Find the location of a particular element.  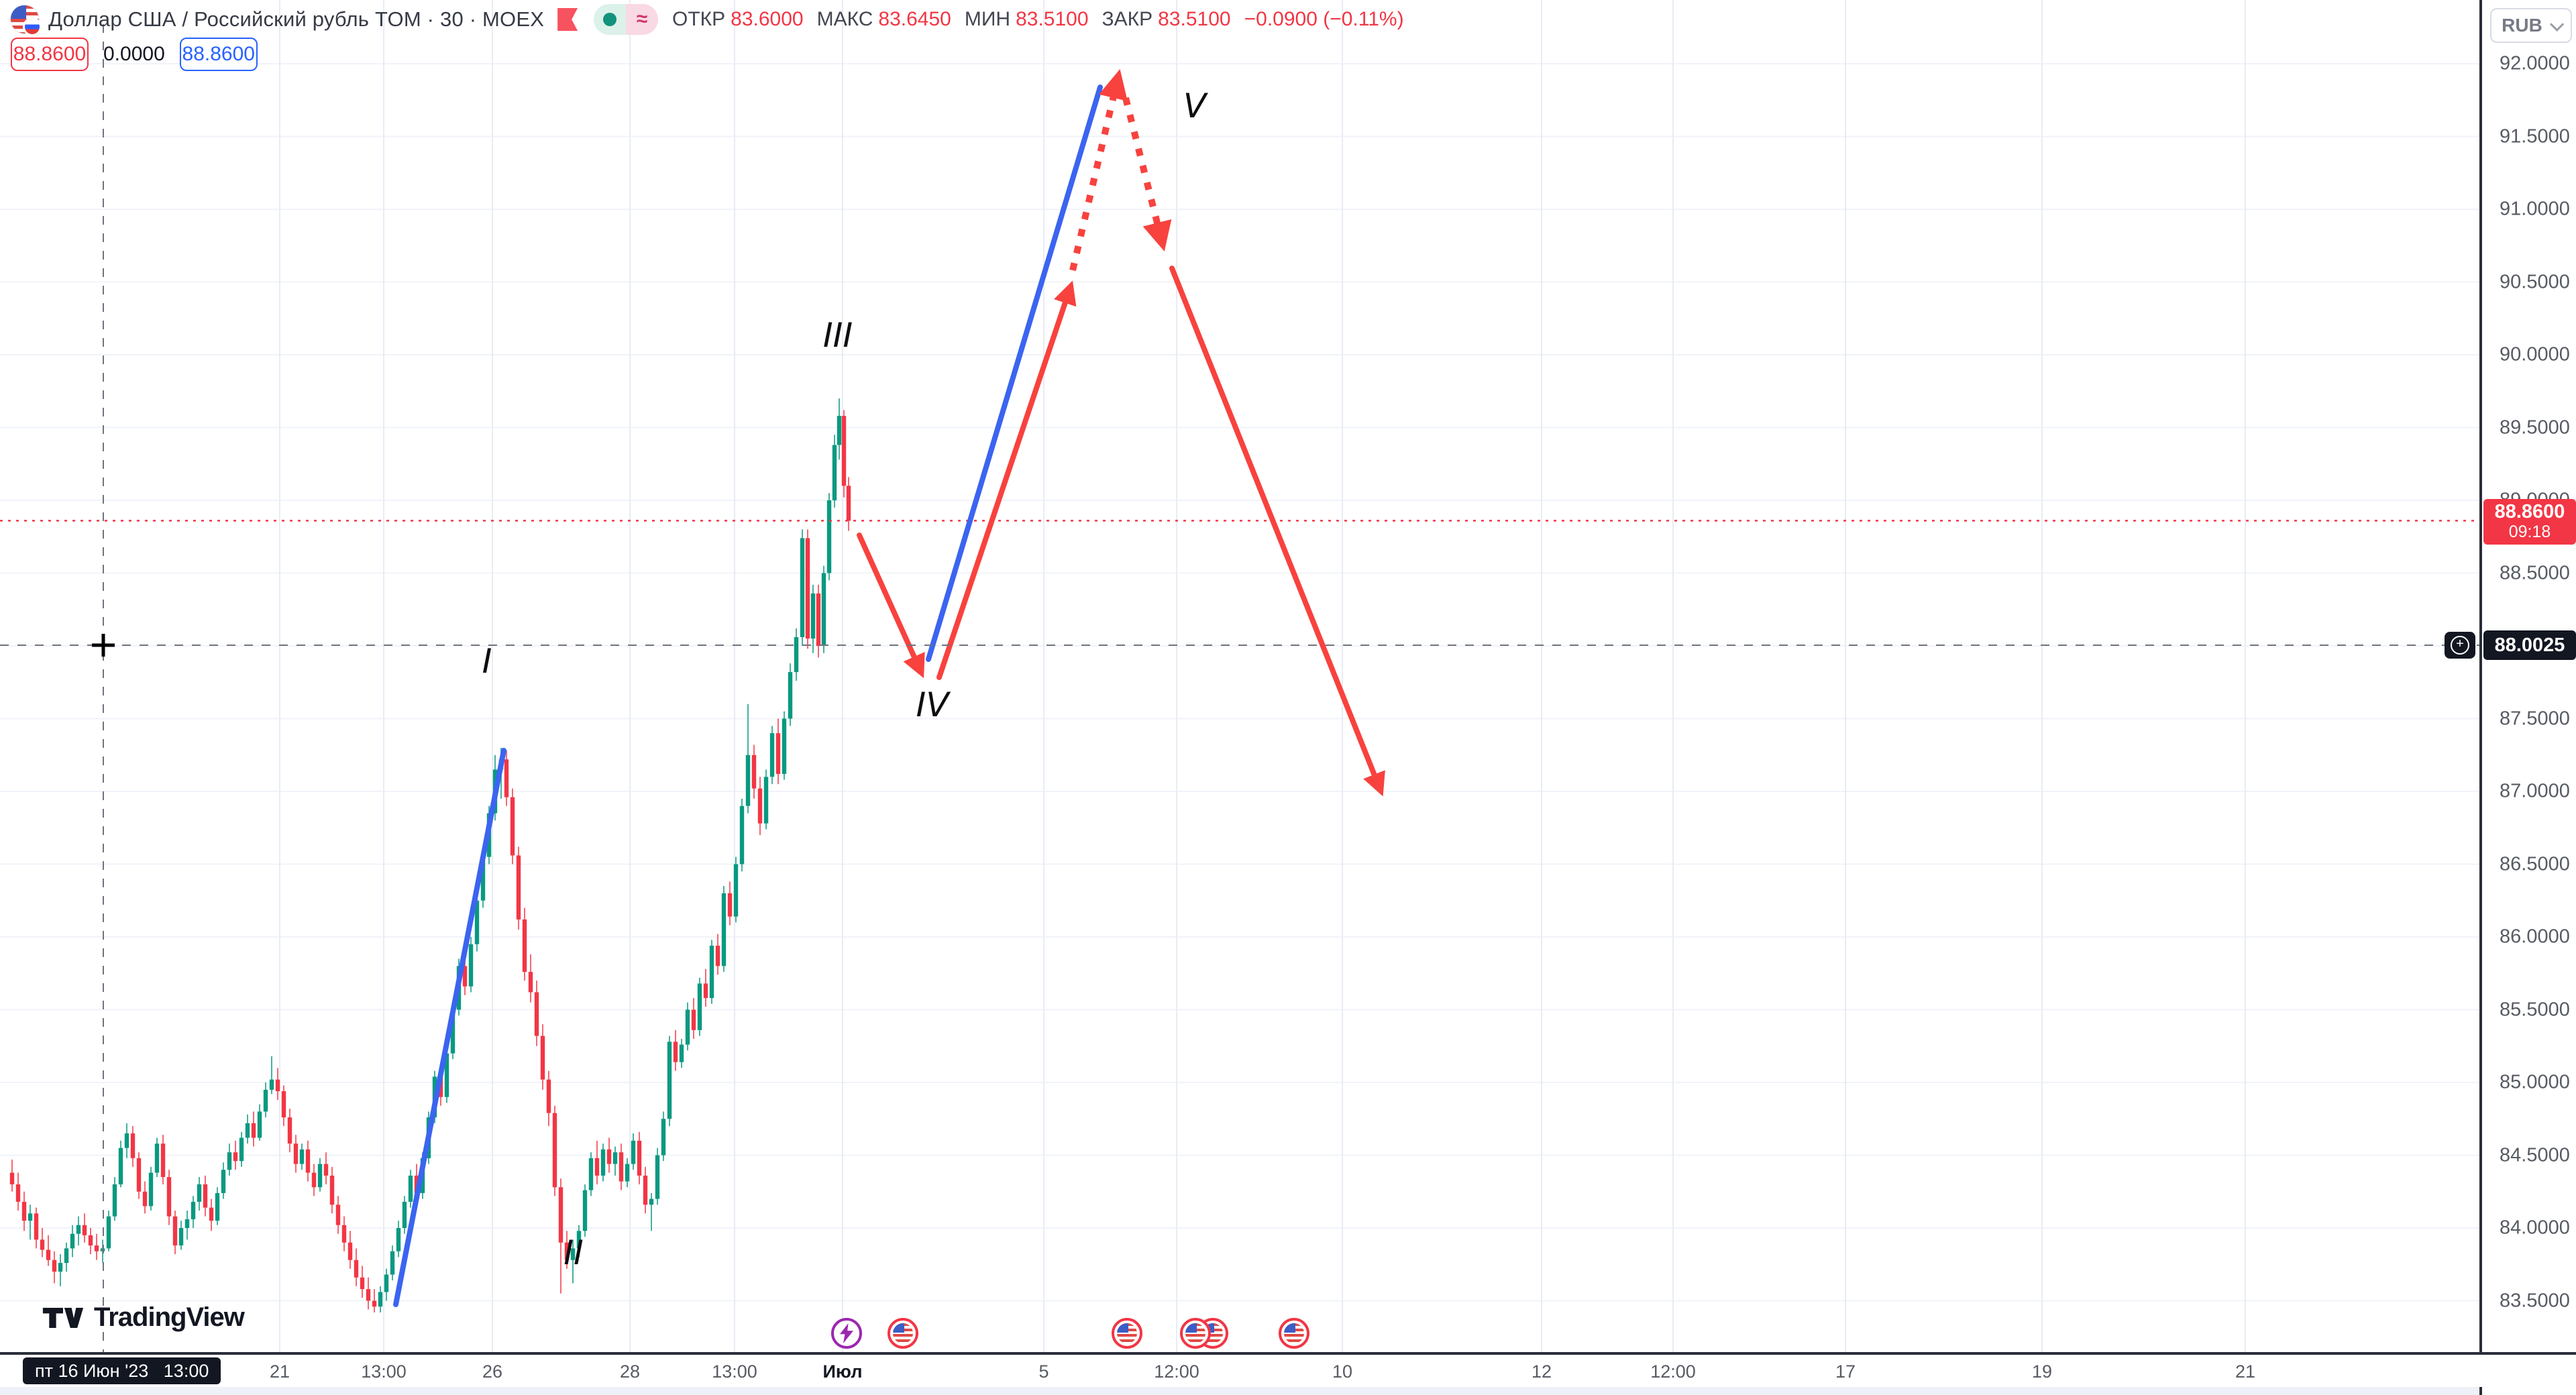

projection-up-dotted-arrow is located at coordinates (1098, 170).